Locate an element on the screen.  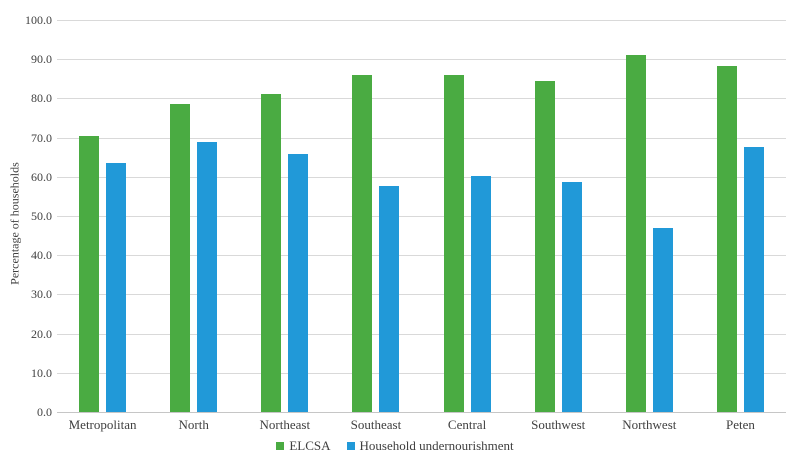
y-tick-label: 0.0 is located at coordinates (44, 412).